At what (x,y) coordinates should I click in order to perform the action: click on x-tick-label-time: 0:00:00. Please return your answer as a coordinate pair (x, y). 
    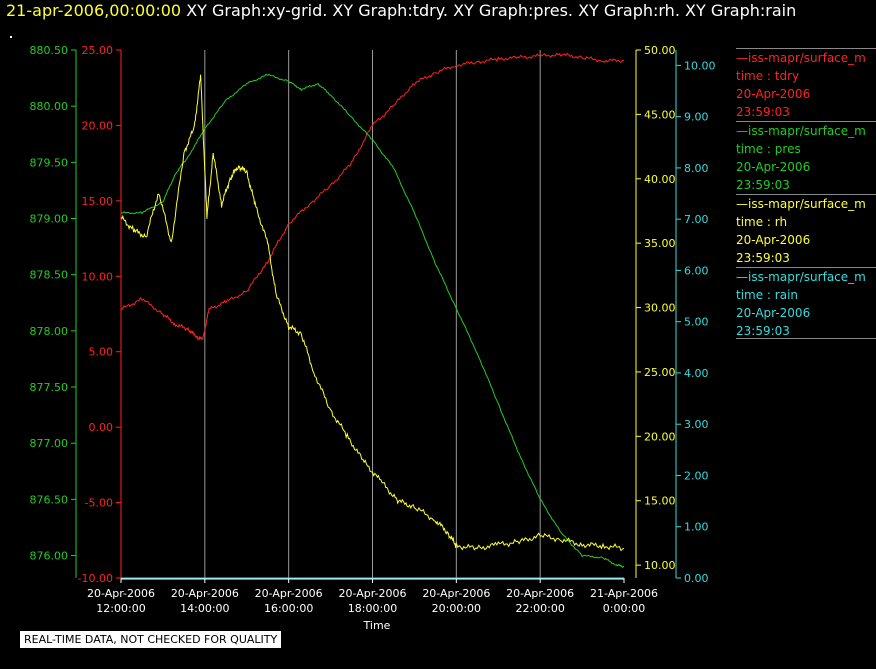
    Looking at the image, I should click on (624, 608).